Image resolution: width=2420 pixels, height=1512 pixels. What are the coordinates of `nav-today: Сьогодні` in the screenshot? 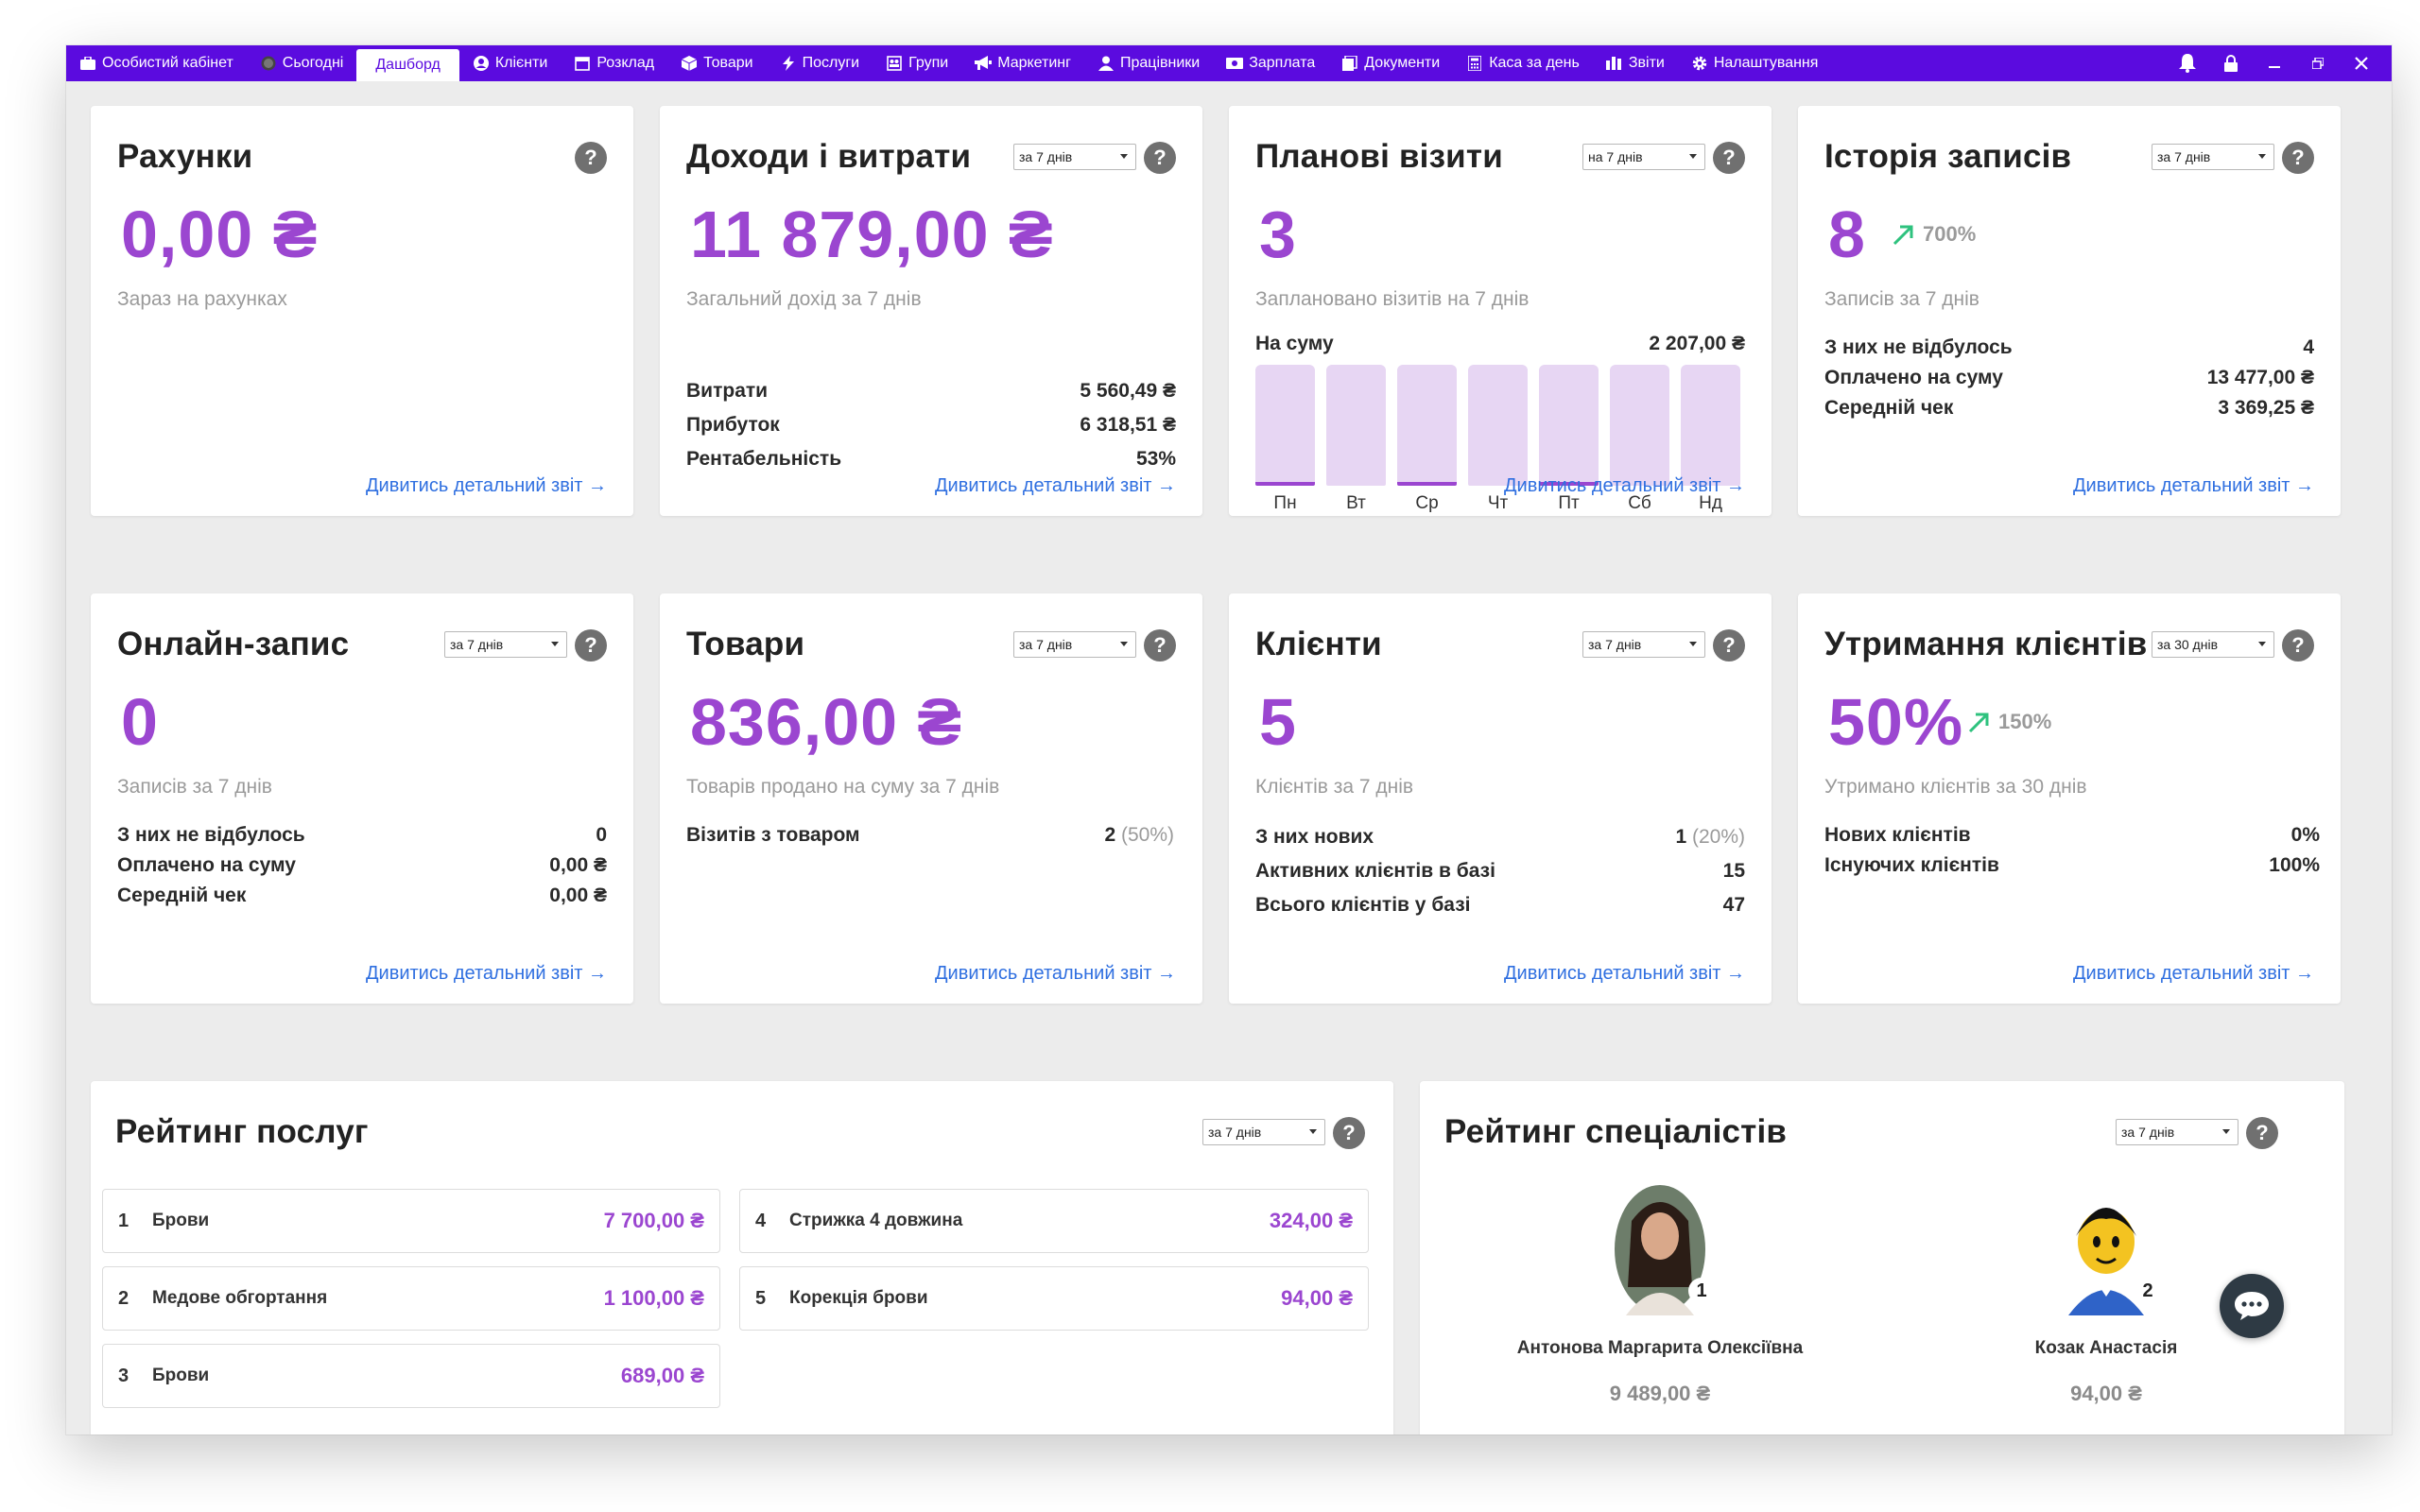 It's located at (302, 63).